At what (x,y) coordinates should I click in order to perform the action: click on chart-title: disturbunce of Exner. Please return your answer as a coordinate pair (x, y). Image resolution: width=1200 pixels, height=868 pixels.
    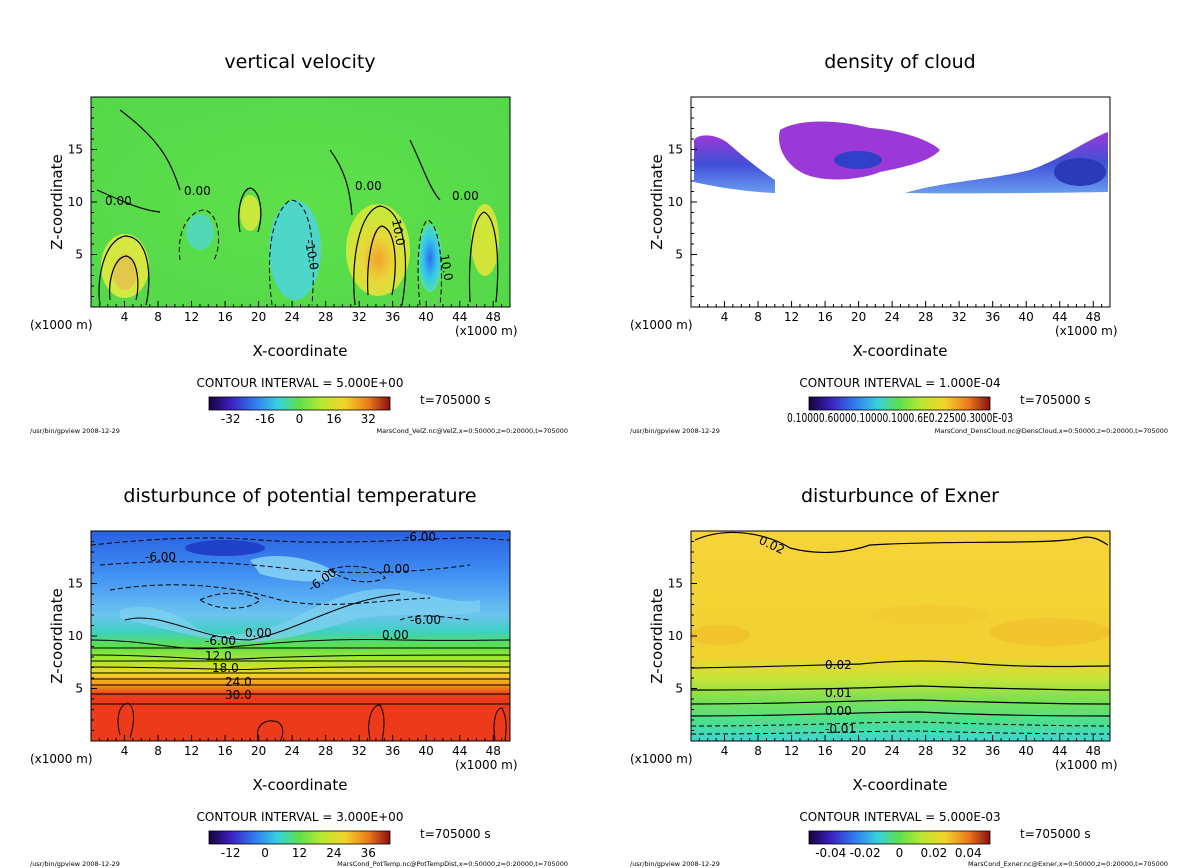
    Looking at the image, I should click on (900, 496).